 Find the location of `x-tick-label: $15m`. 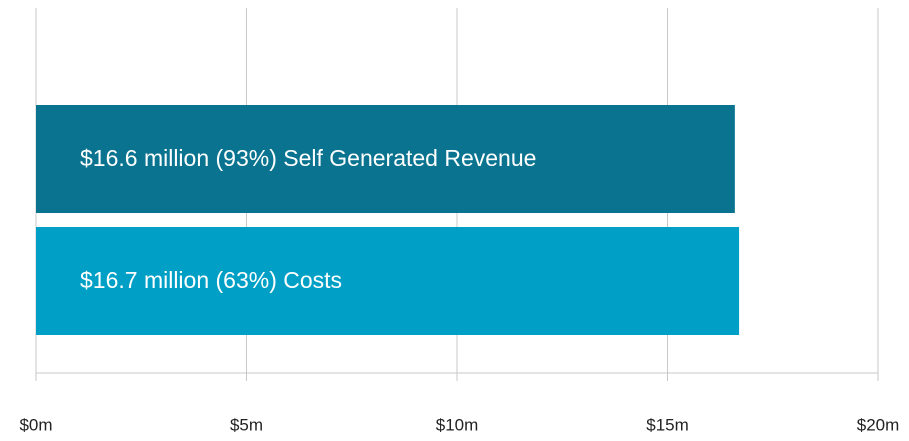

x-tick-label: $15m is located at coordinates (667, 424).